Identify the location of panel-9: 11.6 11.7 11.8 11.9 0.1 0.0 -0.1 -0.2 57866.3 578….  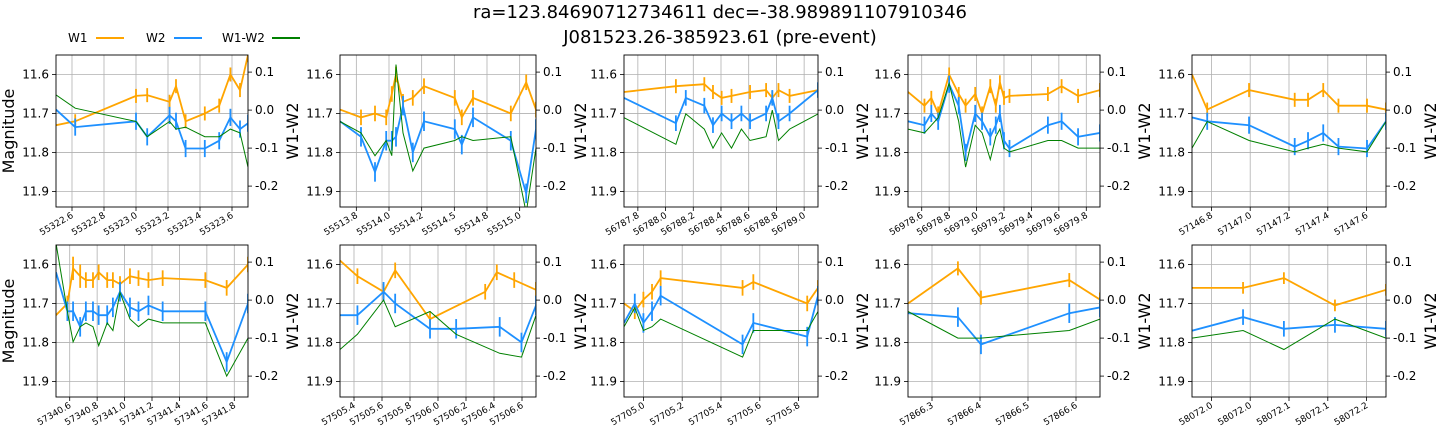
(1014, 336).